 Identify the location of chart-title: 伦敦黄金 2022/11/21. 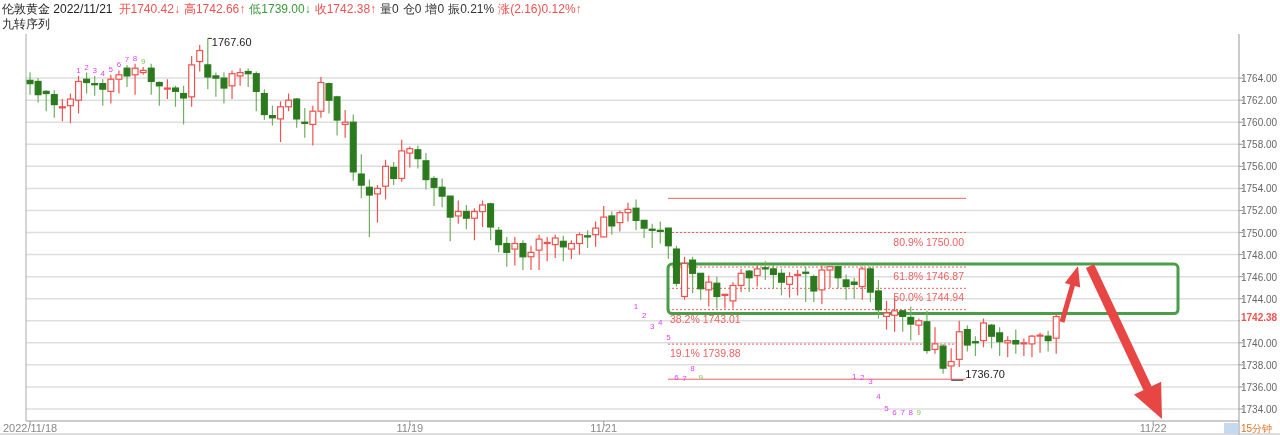
(57, 9).